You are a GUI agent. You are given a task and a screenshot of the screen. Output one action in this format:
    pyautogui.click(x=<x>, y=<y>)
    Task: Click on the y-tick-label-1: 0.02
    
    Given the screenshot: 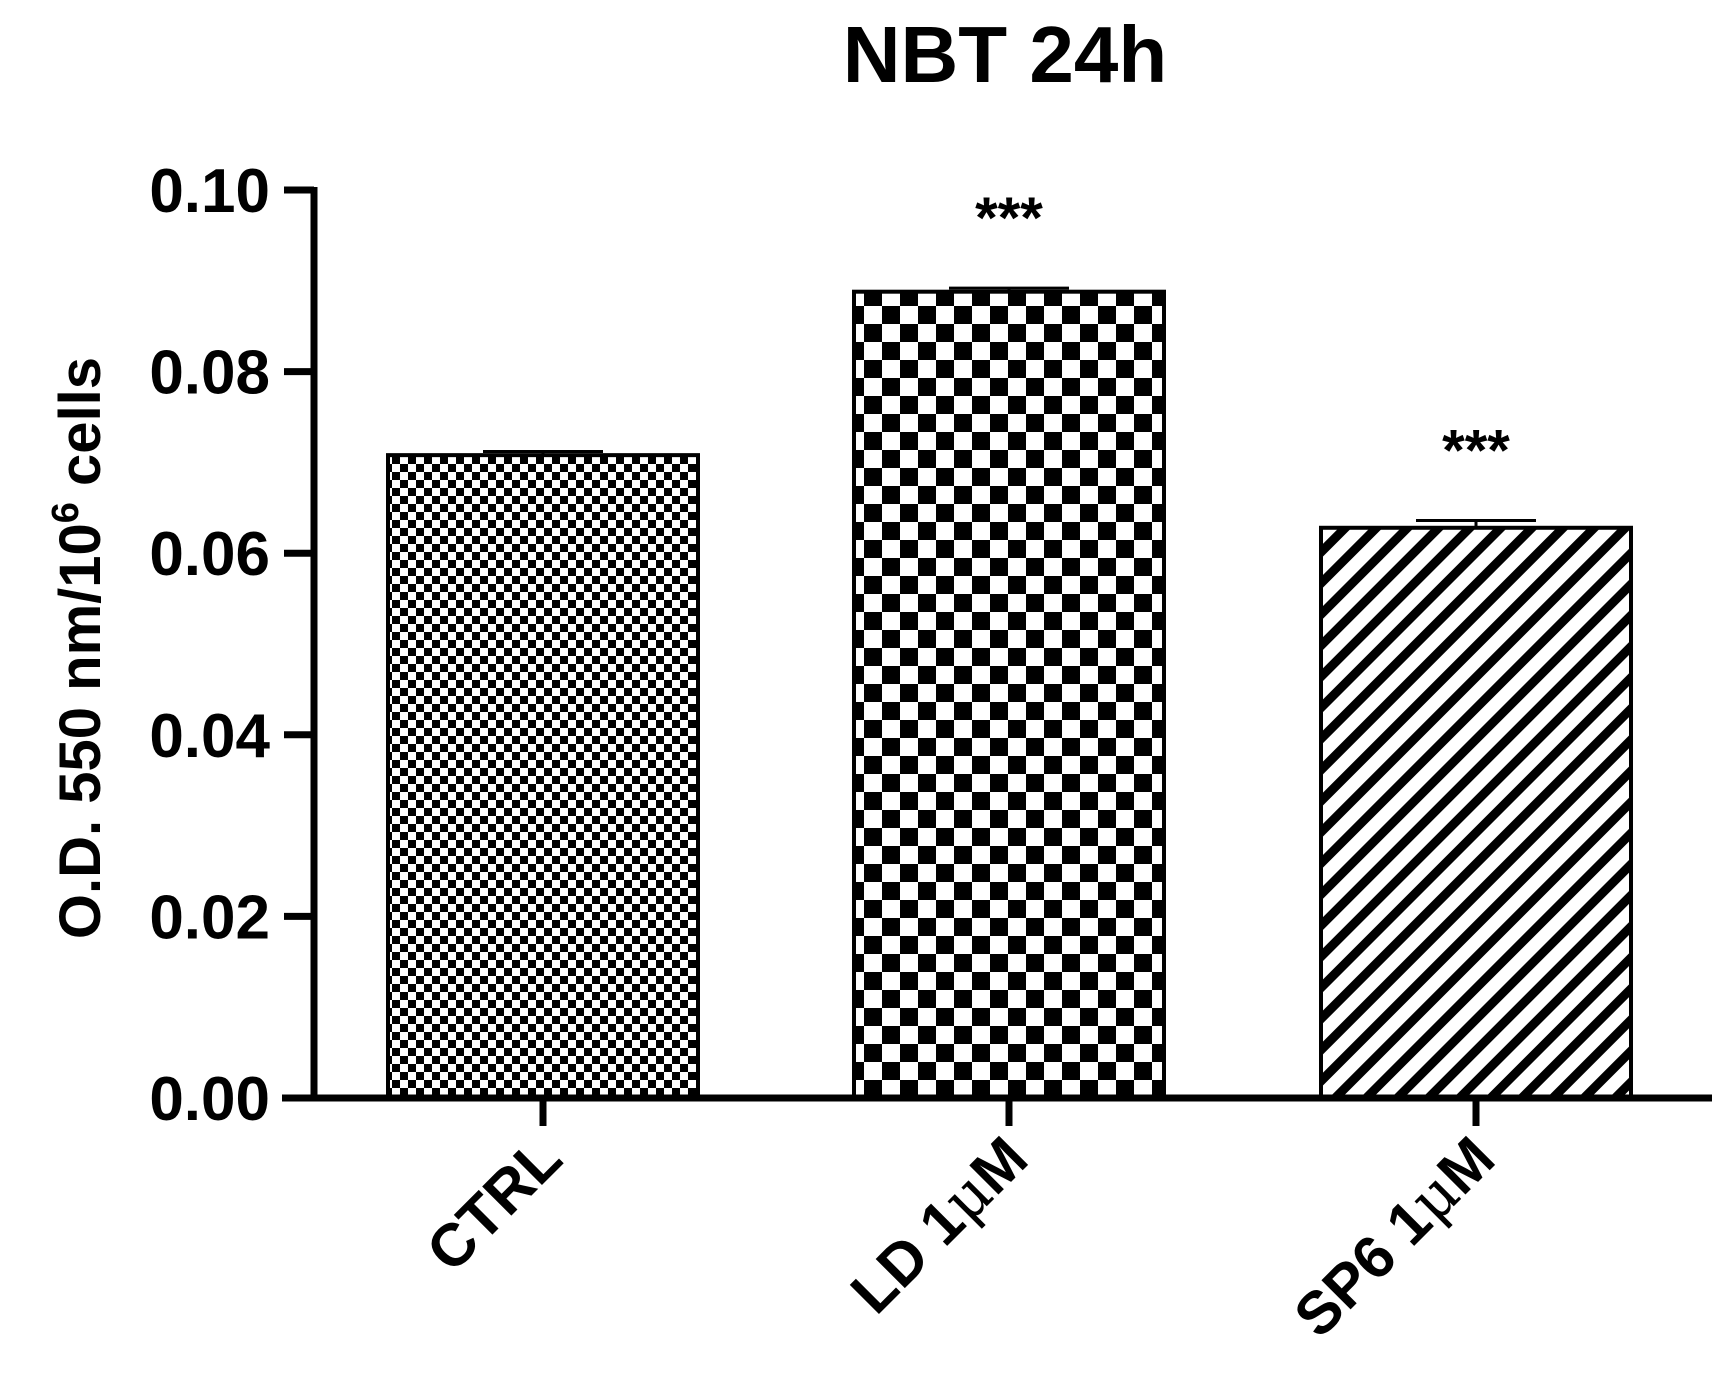 What is the action you would take?
    pyautogui.click(x=209, y=917)
    